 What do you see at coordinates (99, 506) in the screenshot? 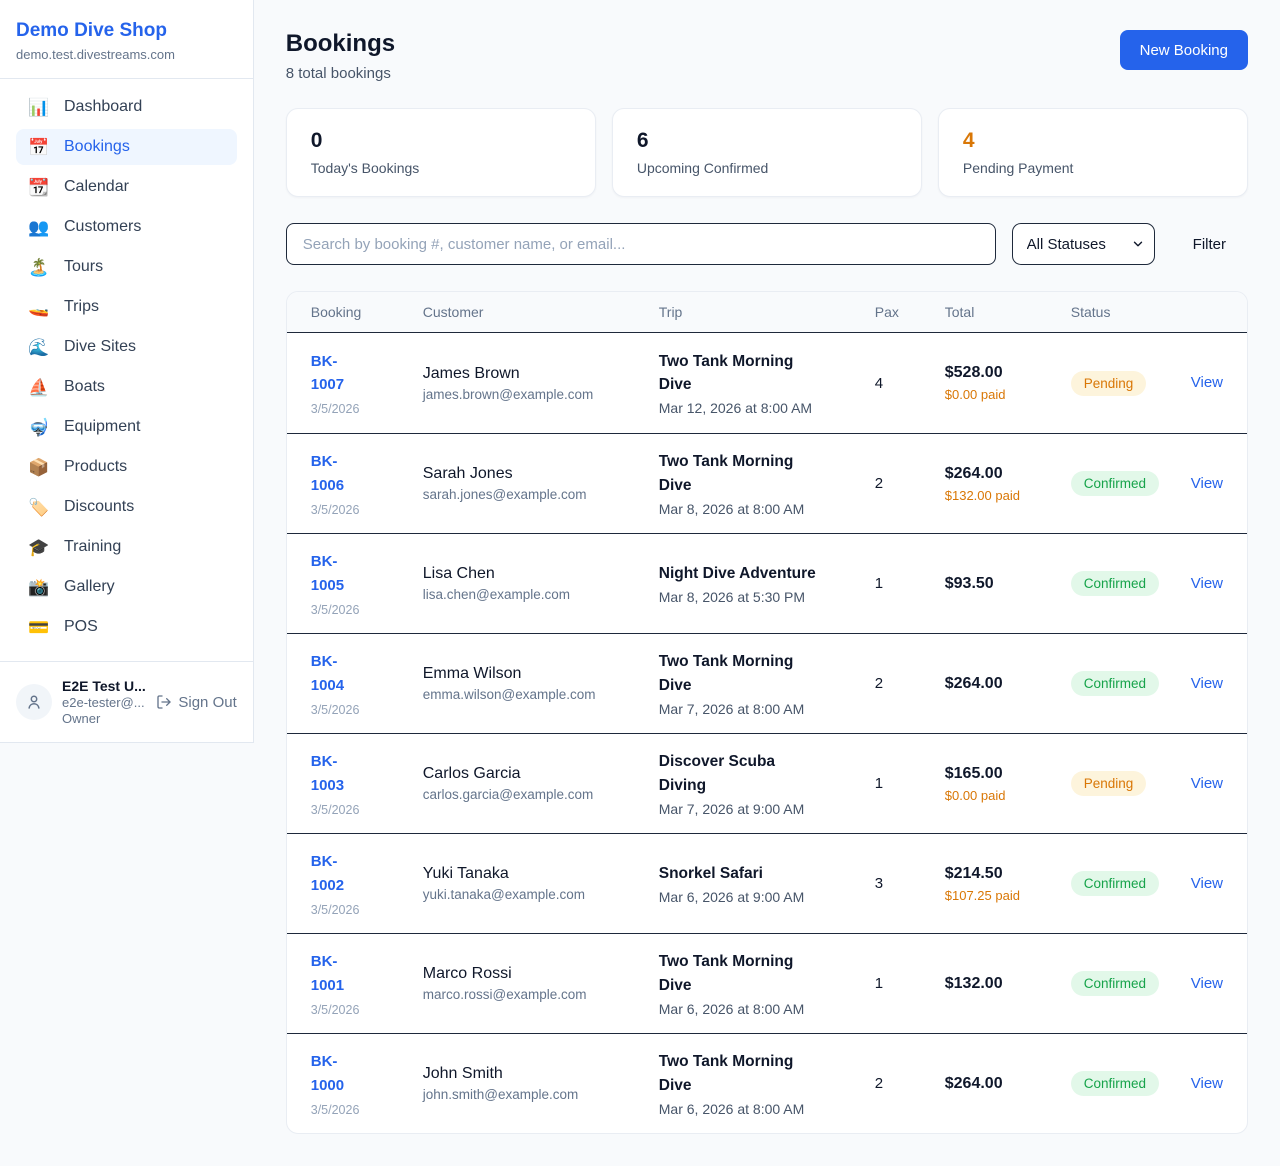
I see `nav-item-label: Discounts` at bounding box center [99, 506].